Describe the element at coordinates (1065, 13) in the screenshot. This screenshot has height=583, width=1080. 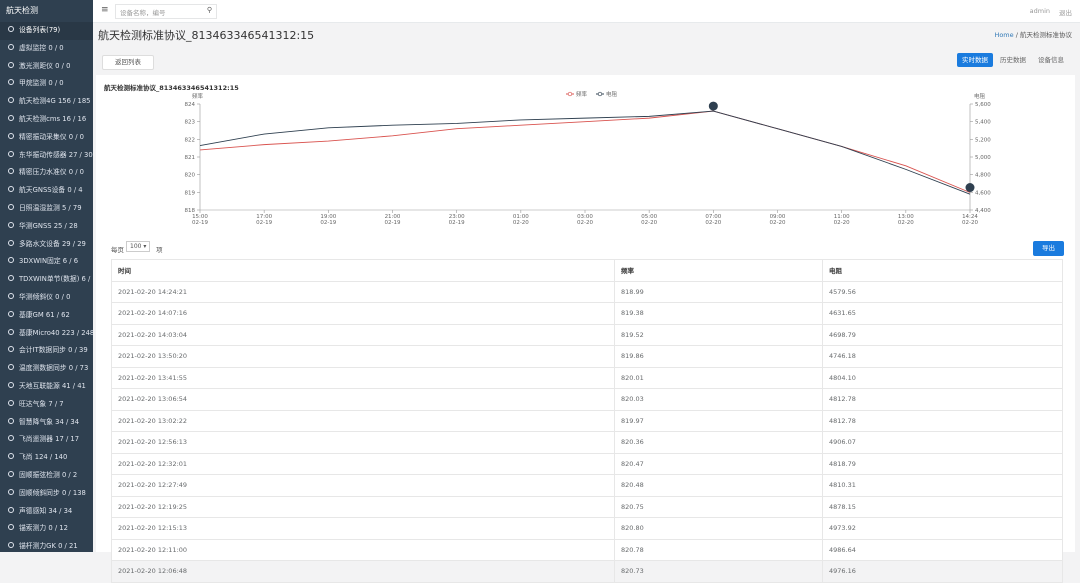
I see `logout: 退出` at that location.